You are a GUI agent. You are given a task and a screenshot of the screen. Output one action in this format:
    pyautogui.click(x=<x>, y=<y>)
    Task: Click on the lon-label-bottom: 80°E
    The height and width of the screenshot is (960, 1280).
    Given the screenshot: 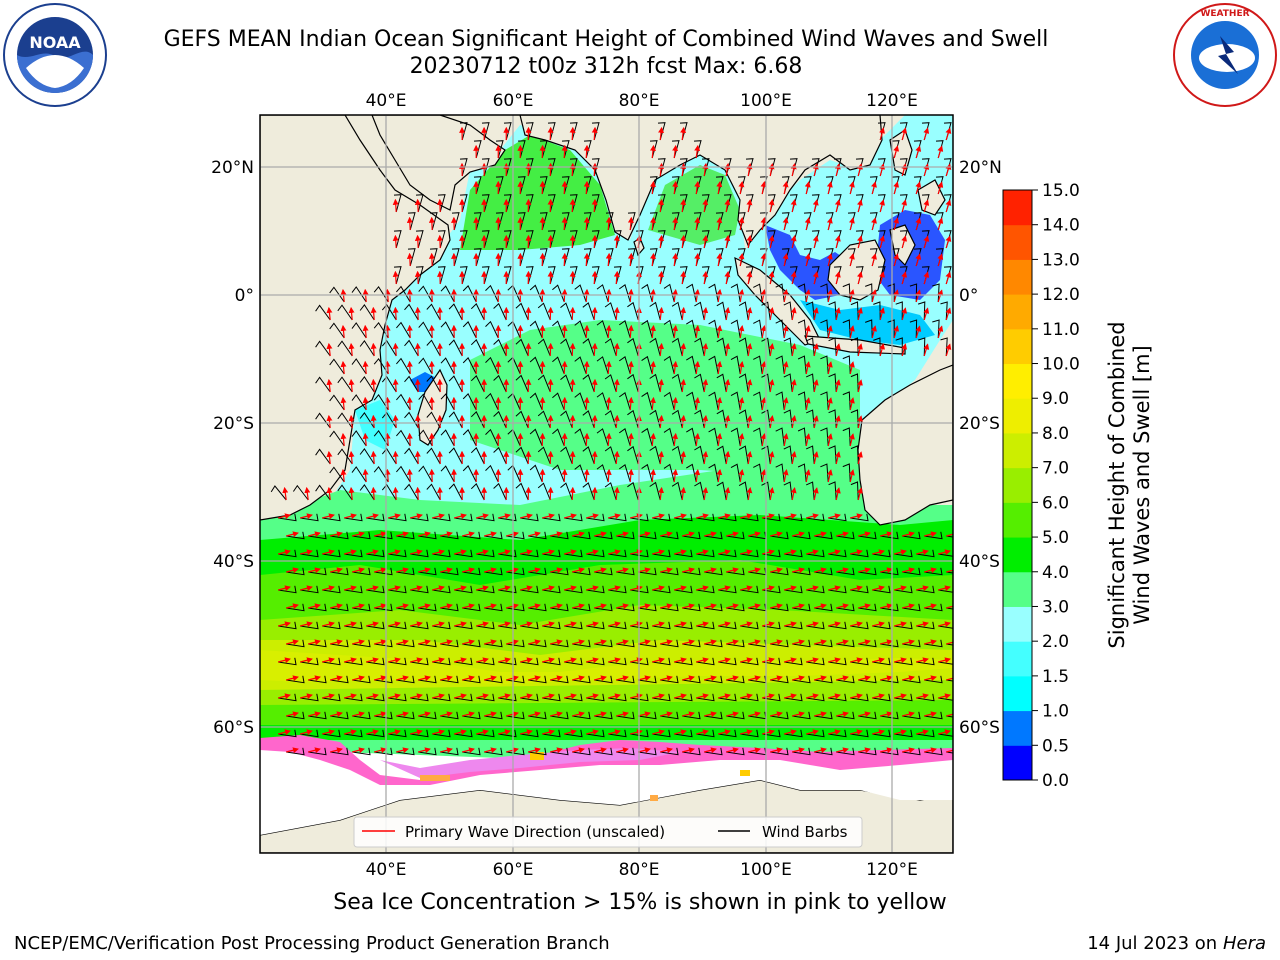 What is the action you would take?
    pyautogui.click(x=639, y=870)
    